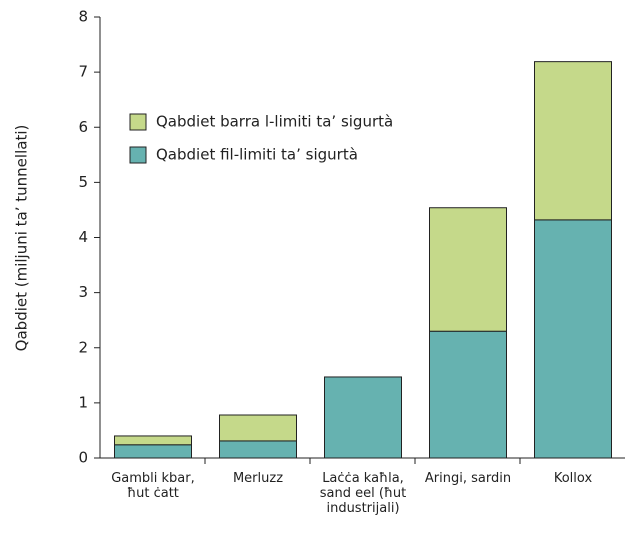 This screenshot has height=548, width=630. I want to click on y-axis-label: Qabdiet (miljuni ta’ tunnellati), so click(22, 238).